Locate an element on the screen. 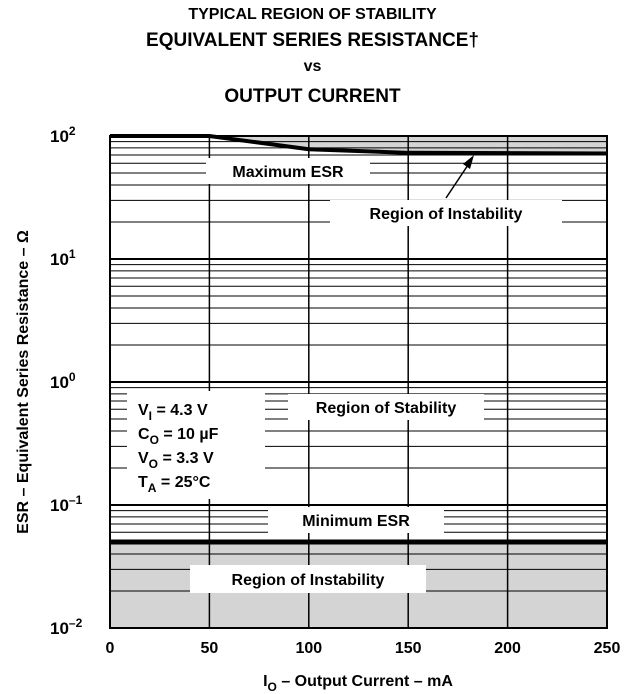 The image size is (625, 694). condition-line: VO = 3.3 V is located at coordinates (176, 460).